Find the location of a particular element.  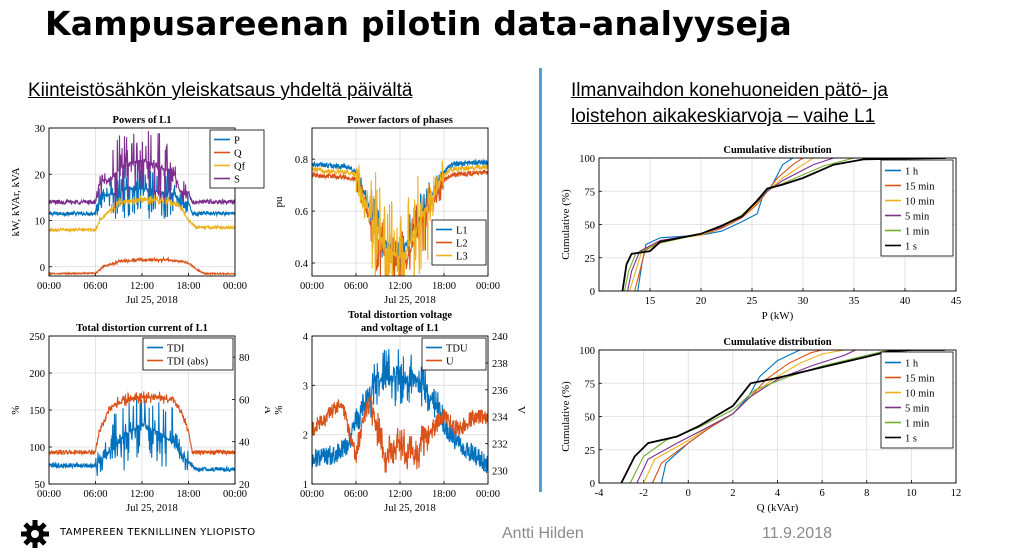

legend-label-l1: L1 is located at coordinates (462, 231).